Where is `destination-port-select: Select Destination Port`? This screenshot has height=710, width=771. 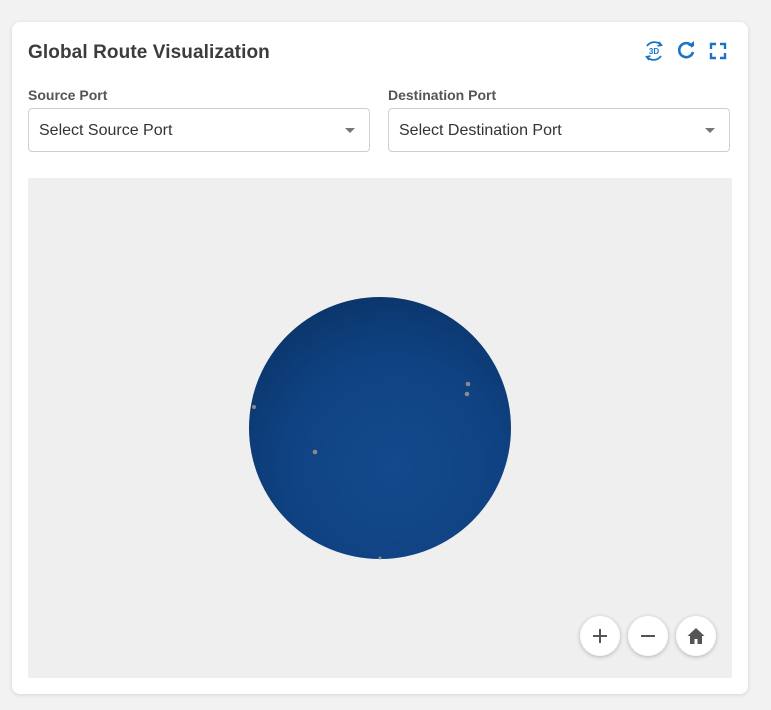
destination-port-select: Select Destination Port is located at coordinates (559, 130).